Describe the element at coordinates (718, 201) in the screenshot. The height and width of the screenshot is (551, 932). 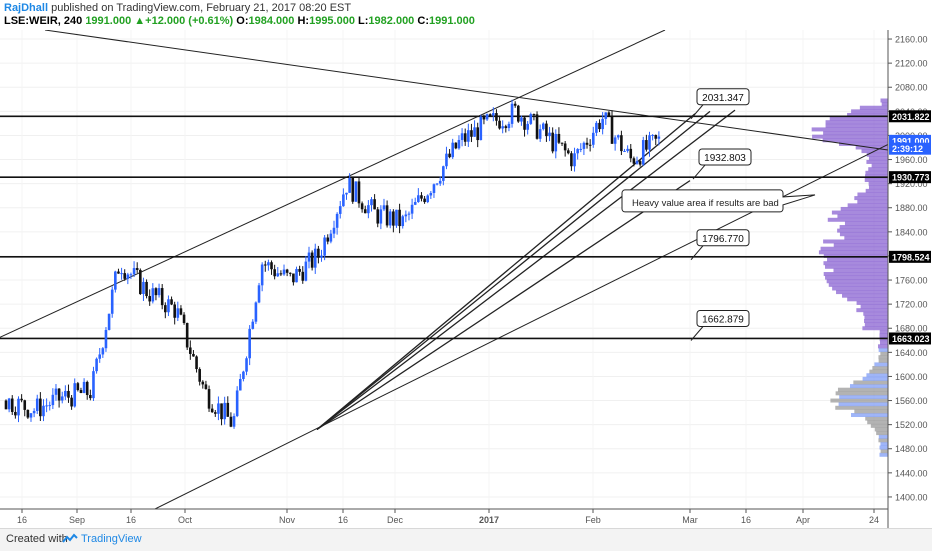
I see `annotation-bubble` at that location.